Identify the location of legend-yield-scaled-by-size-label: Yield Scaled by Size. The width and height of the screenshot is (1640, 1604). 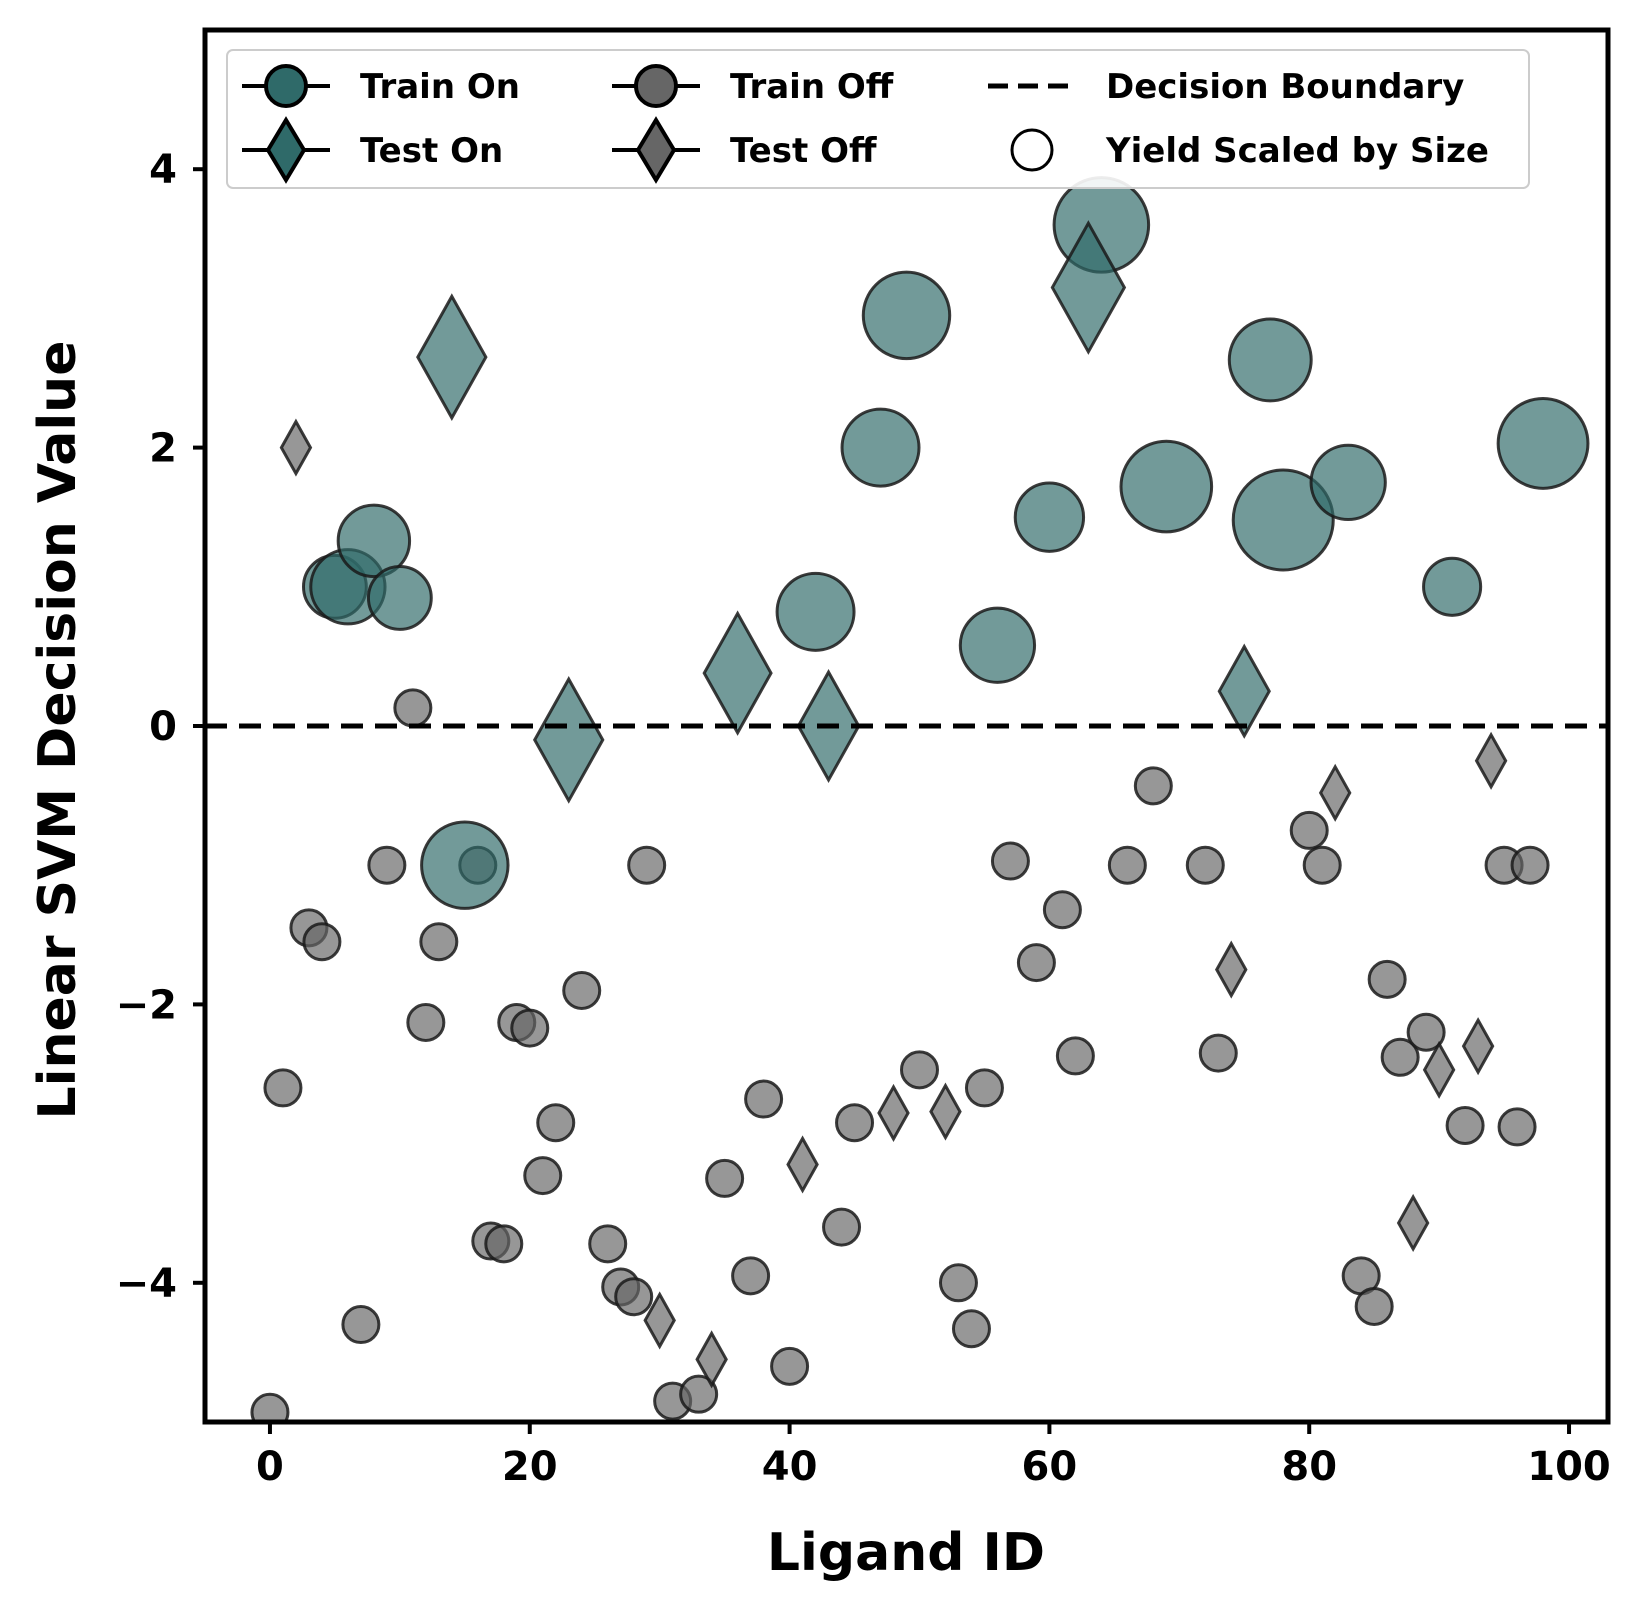
(1297, 151).